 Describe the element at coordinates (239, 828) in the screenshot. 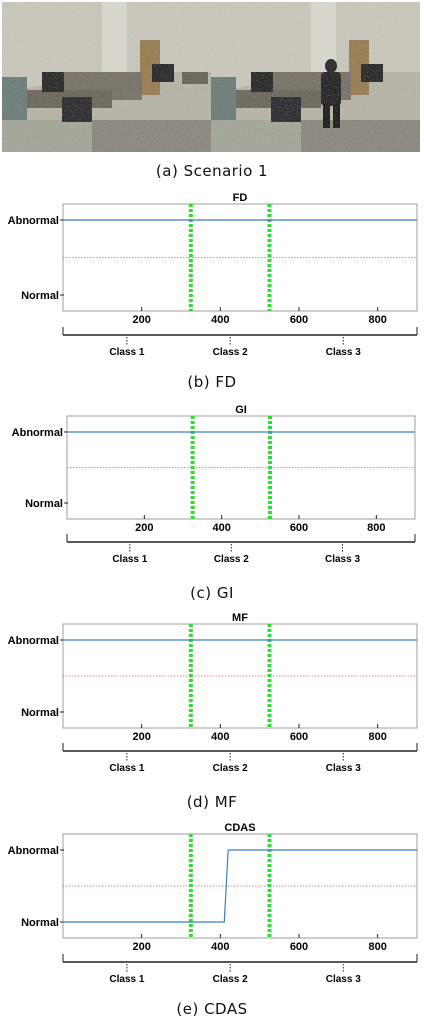

I see `chart-title-cdas: CDAS` at that location.